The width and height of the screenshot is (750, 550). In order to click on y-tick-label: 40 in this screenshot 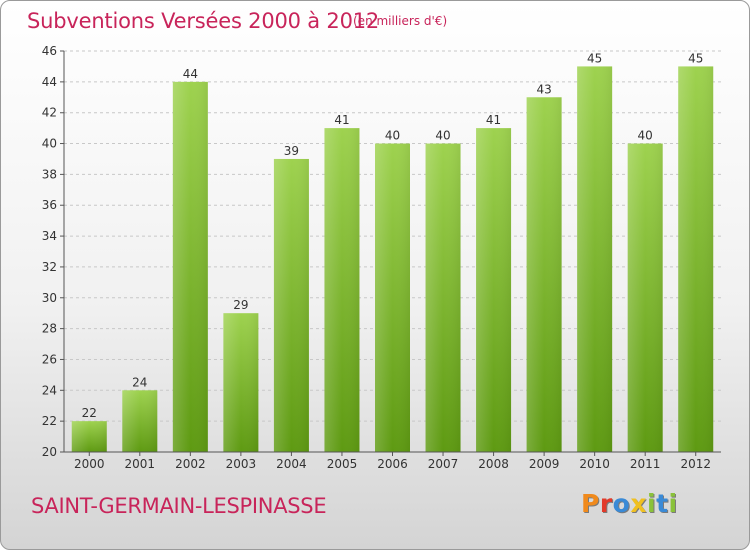, I will do `click(49, 144)`.